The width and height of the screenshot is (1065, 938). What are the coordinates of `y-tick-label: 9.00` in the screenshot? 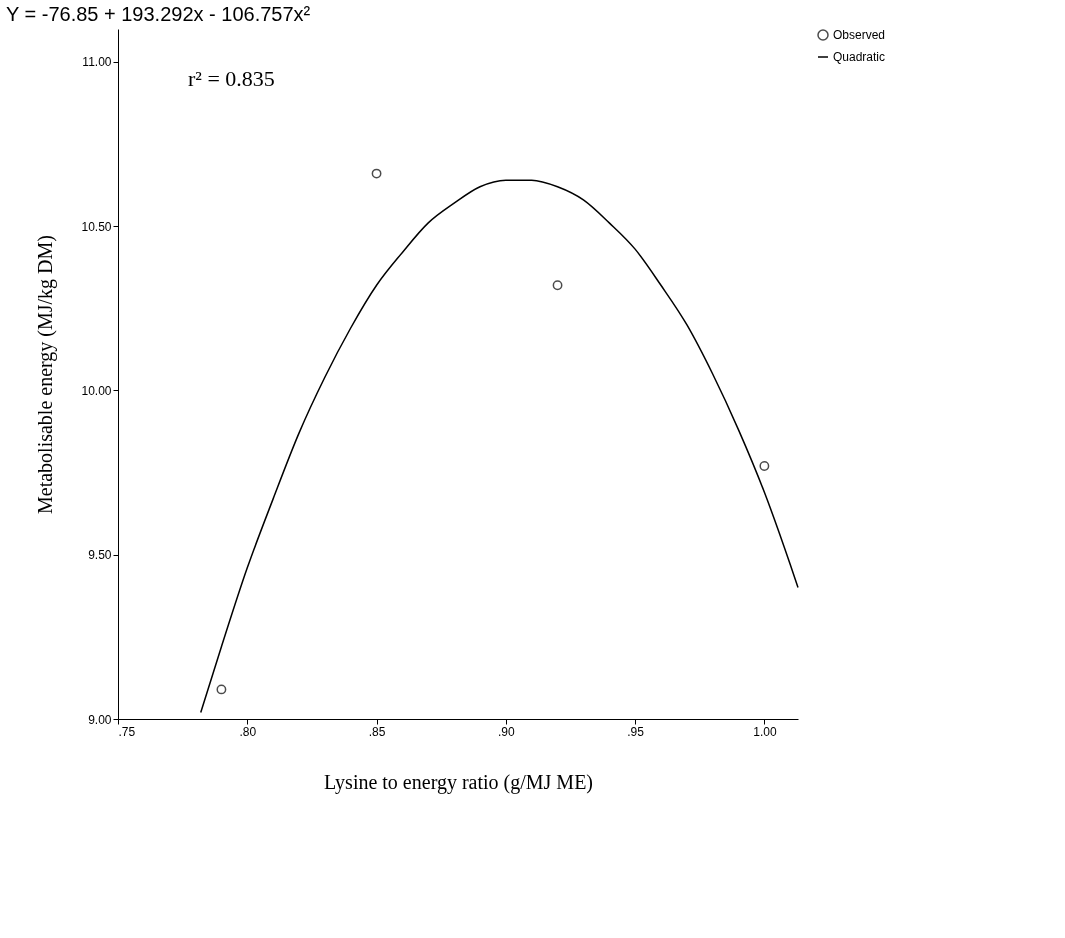 It's located at (100, 719).